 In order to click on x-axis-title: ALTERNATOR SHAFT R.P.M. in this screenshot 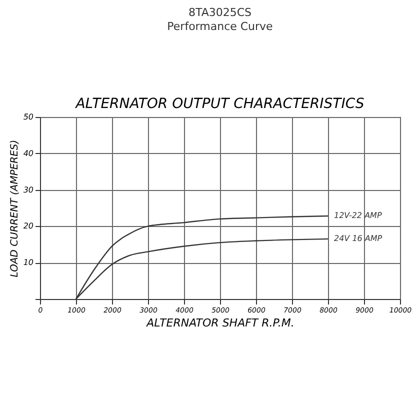, I will do `click(220, 323)`.